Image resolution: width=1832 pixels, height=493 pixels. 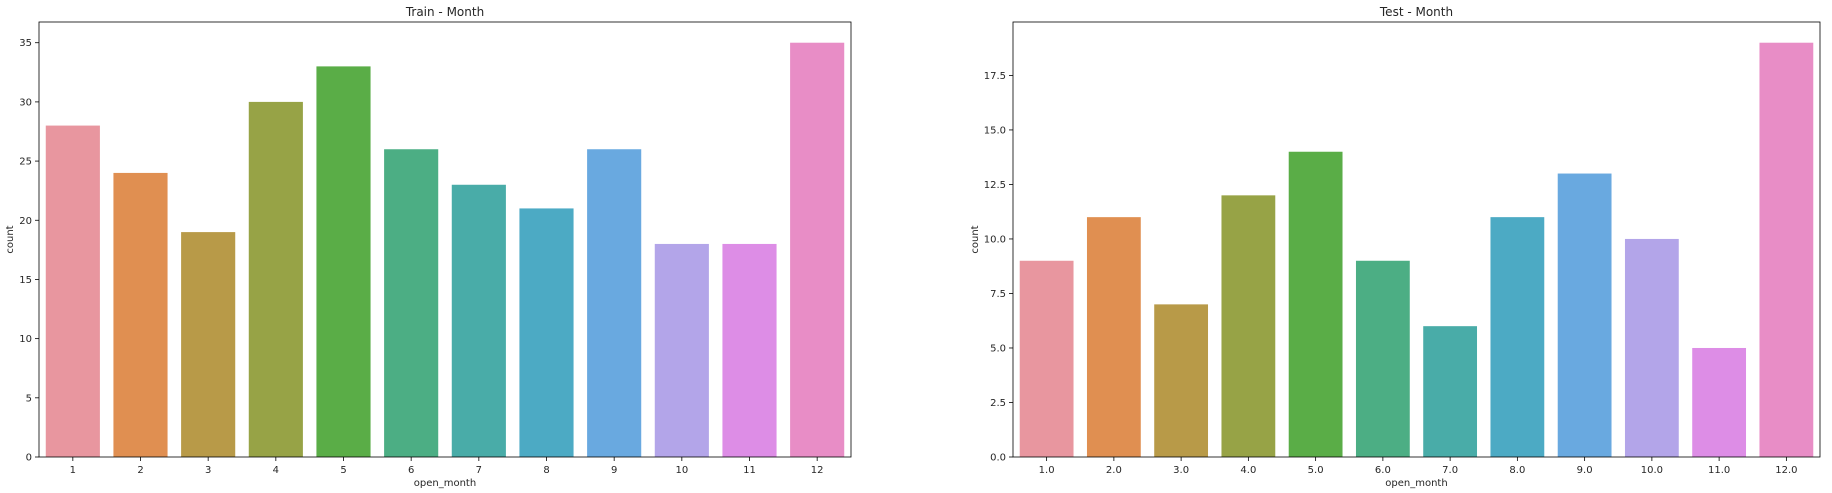 I want to click on y-tick-label: 15, so click(x=25, y=280).